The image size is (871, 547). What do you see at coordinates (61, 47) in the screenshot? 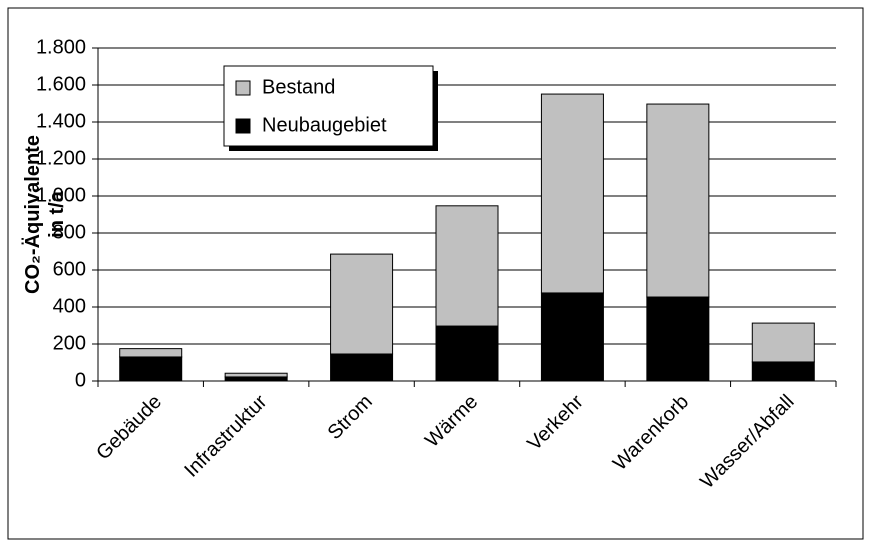
I see `y-tick-label: 1.800` at bounding box center [61, 47].